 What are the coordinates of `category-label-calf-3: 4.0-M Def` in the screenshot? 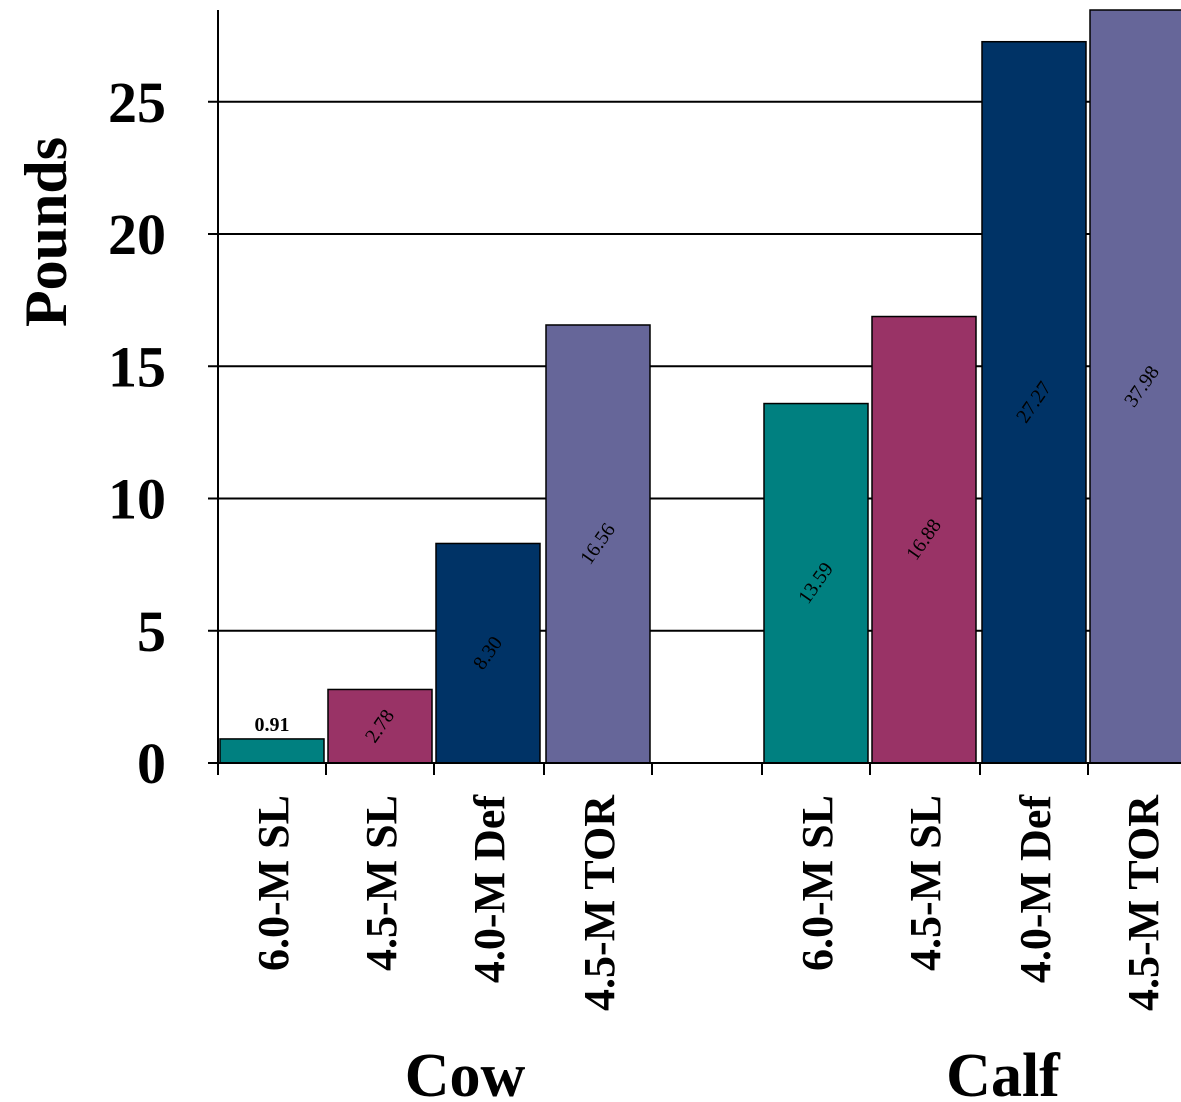 It's located at (1035, 888).